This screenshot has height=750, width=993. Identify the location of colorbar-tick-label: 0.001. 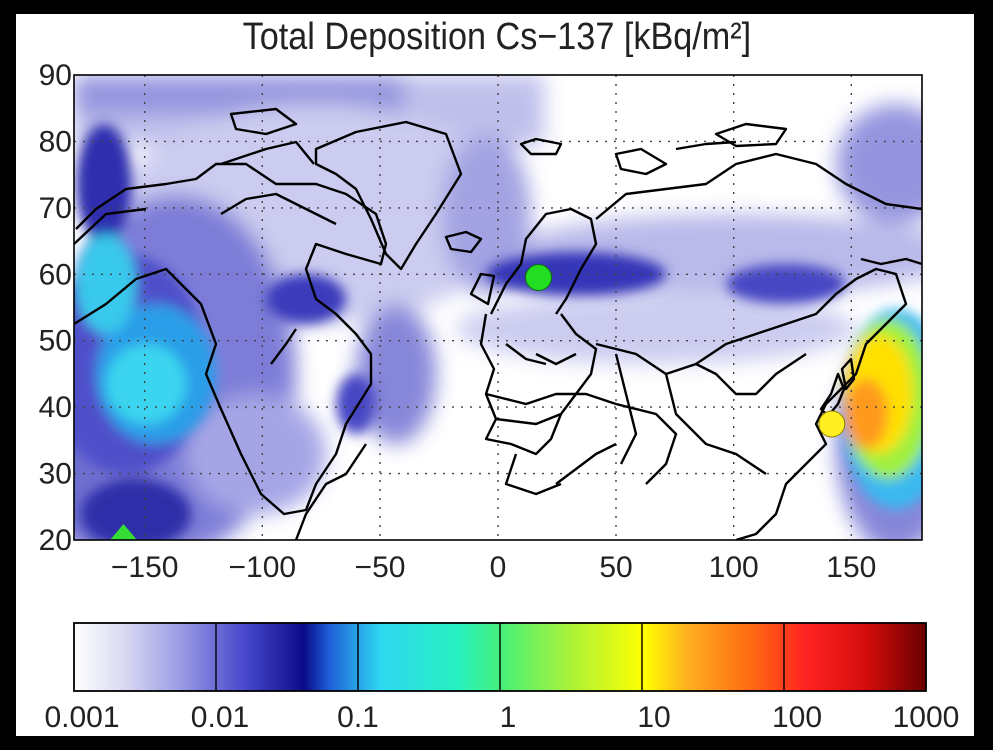
(81, 717).